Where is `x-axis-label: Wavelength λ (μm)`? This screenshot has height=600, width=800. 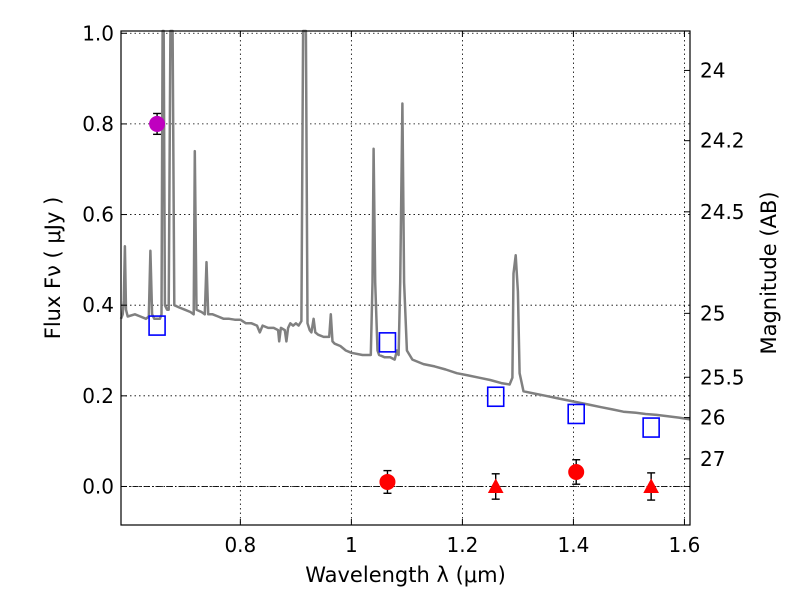 x-axis-label: Wavelength λ (μm) is located at coordinates (405, 575).